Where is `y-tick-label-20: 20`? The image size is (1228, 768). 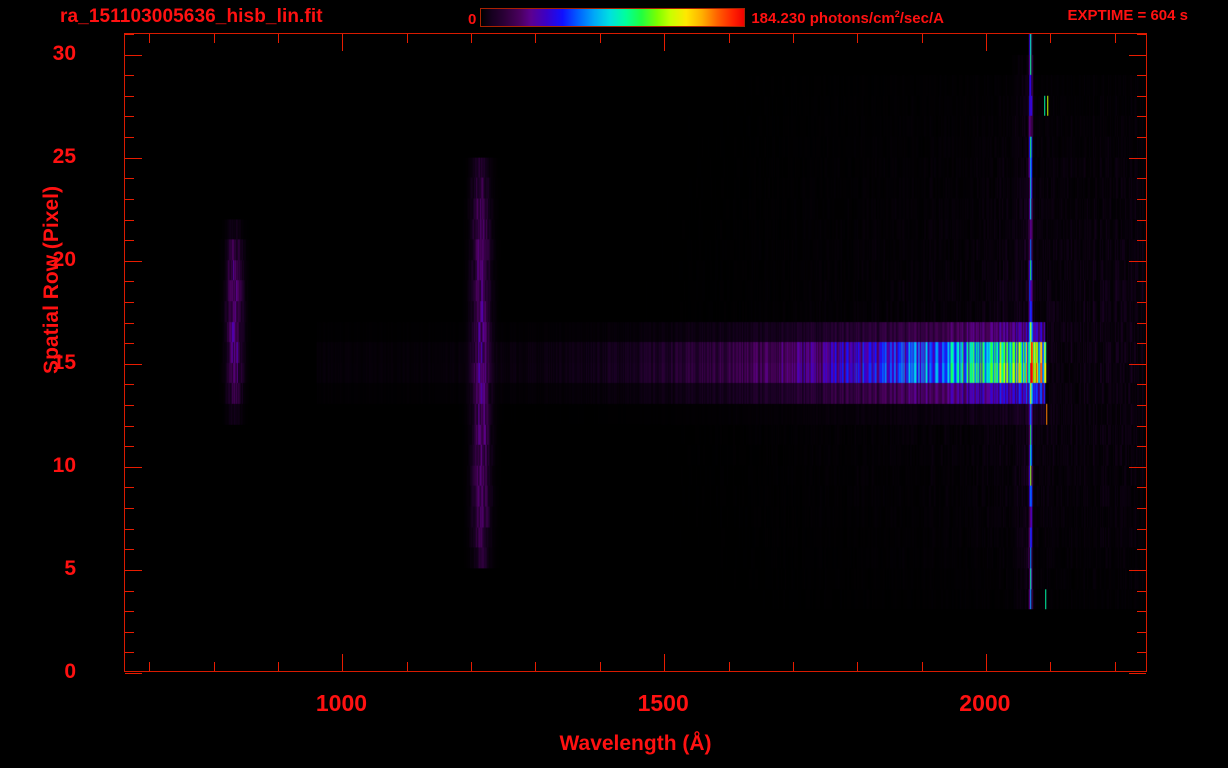
y-tick-label-20: 20 is located at coordinates (64, 259).